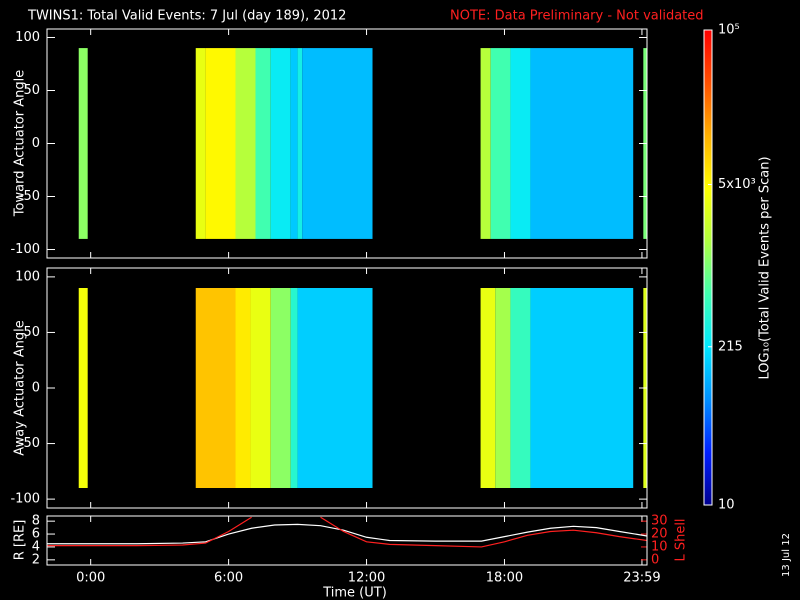  What do you see at coordinates (20, 540) in the screenshot?
I see `y-axis-title: R [RE]` at bounding box center [20, 540].